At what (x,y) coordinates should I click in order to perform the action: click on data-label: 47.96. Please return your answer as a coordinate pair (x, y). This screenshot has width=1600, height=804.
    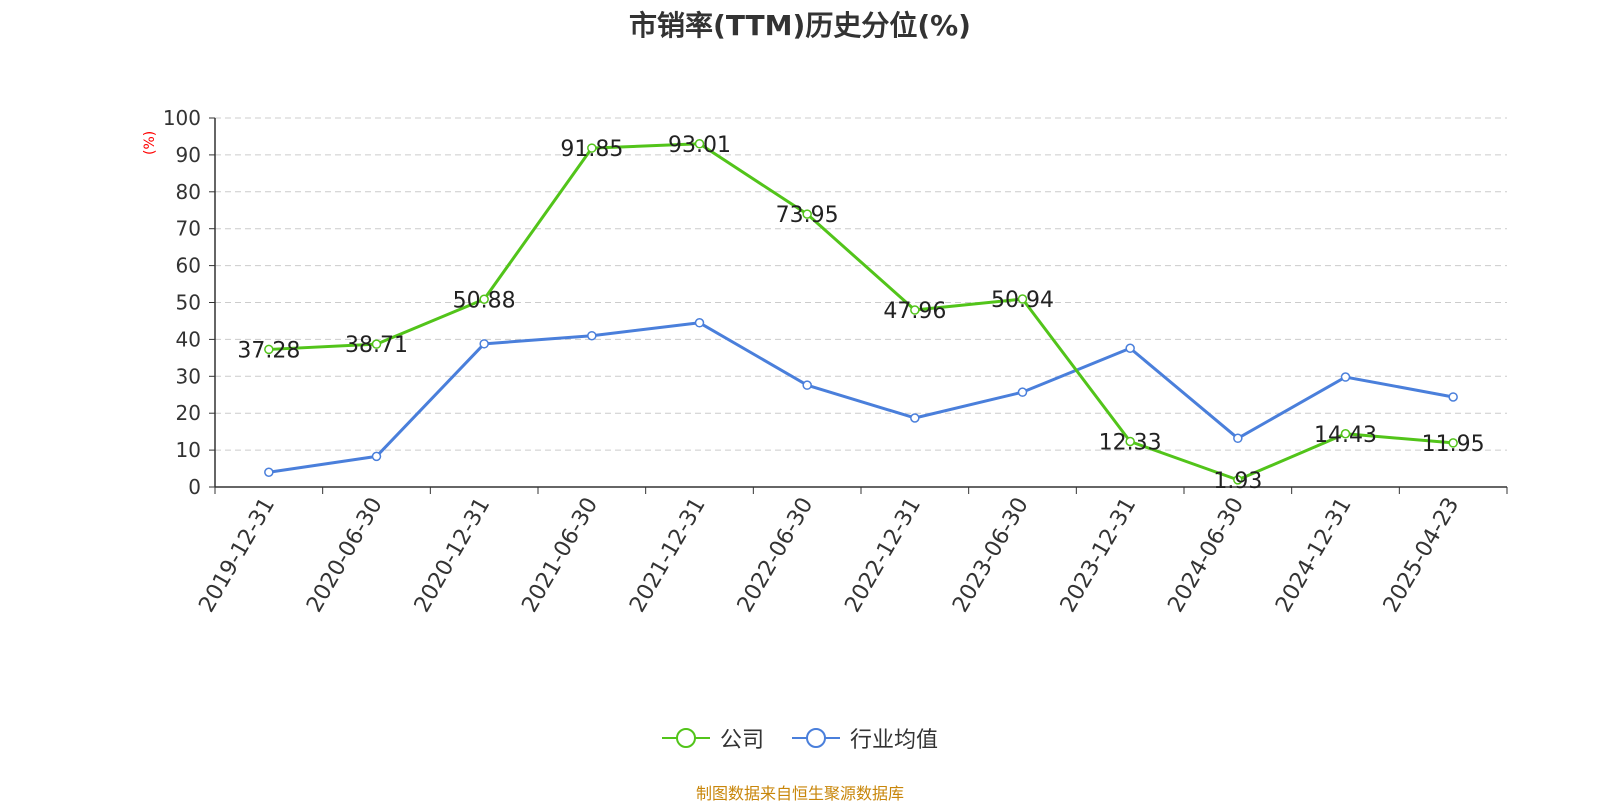
    Looking at the image, I should click on (914, 311).